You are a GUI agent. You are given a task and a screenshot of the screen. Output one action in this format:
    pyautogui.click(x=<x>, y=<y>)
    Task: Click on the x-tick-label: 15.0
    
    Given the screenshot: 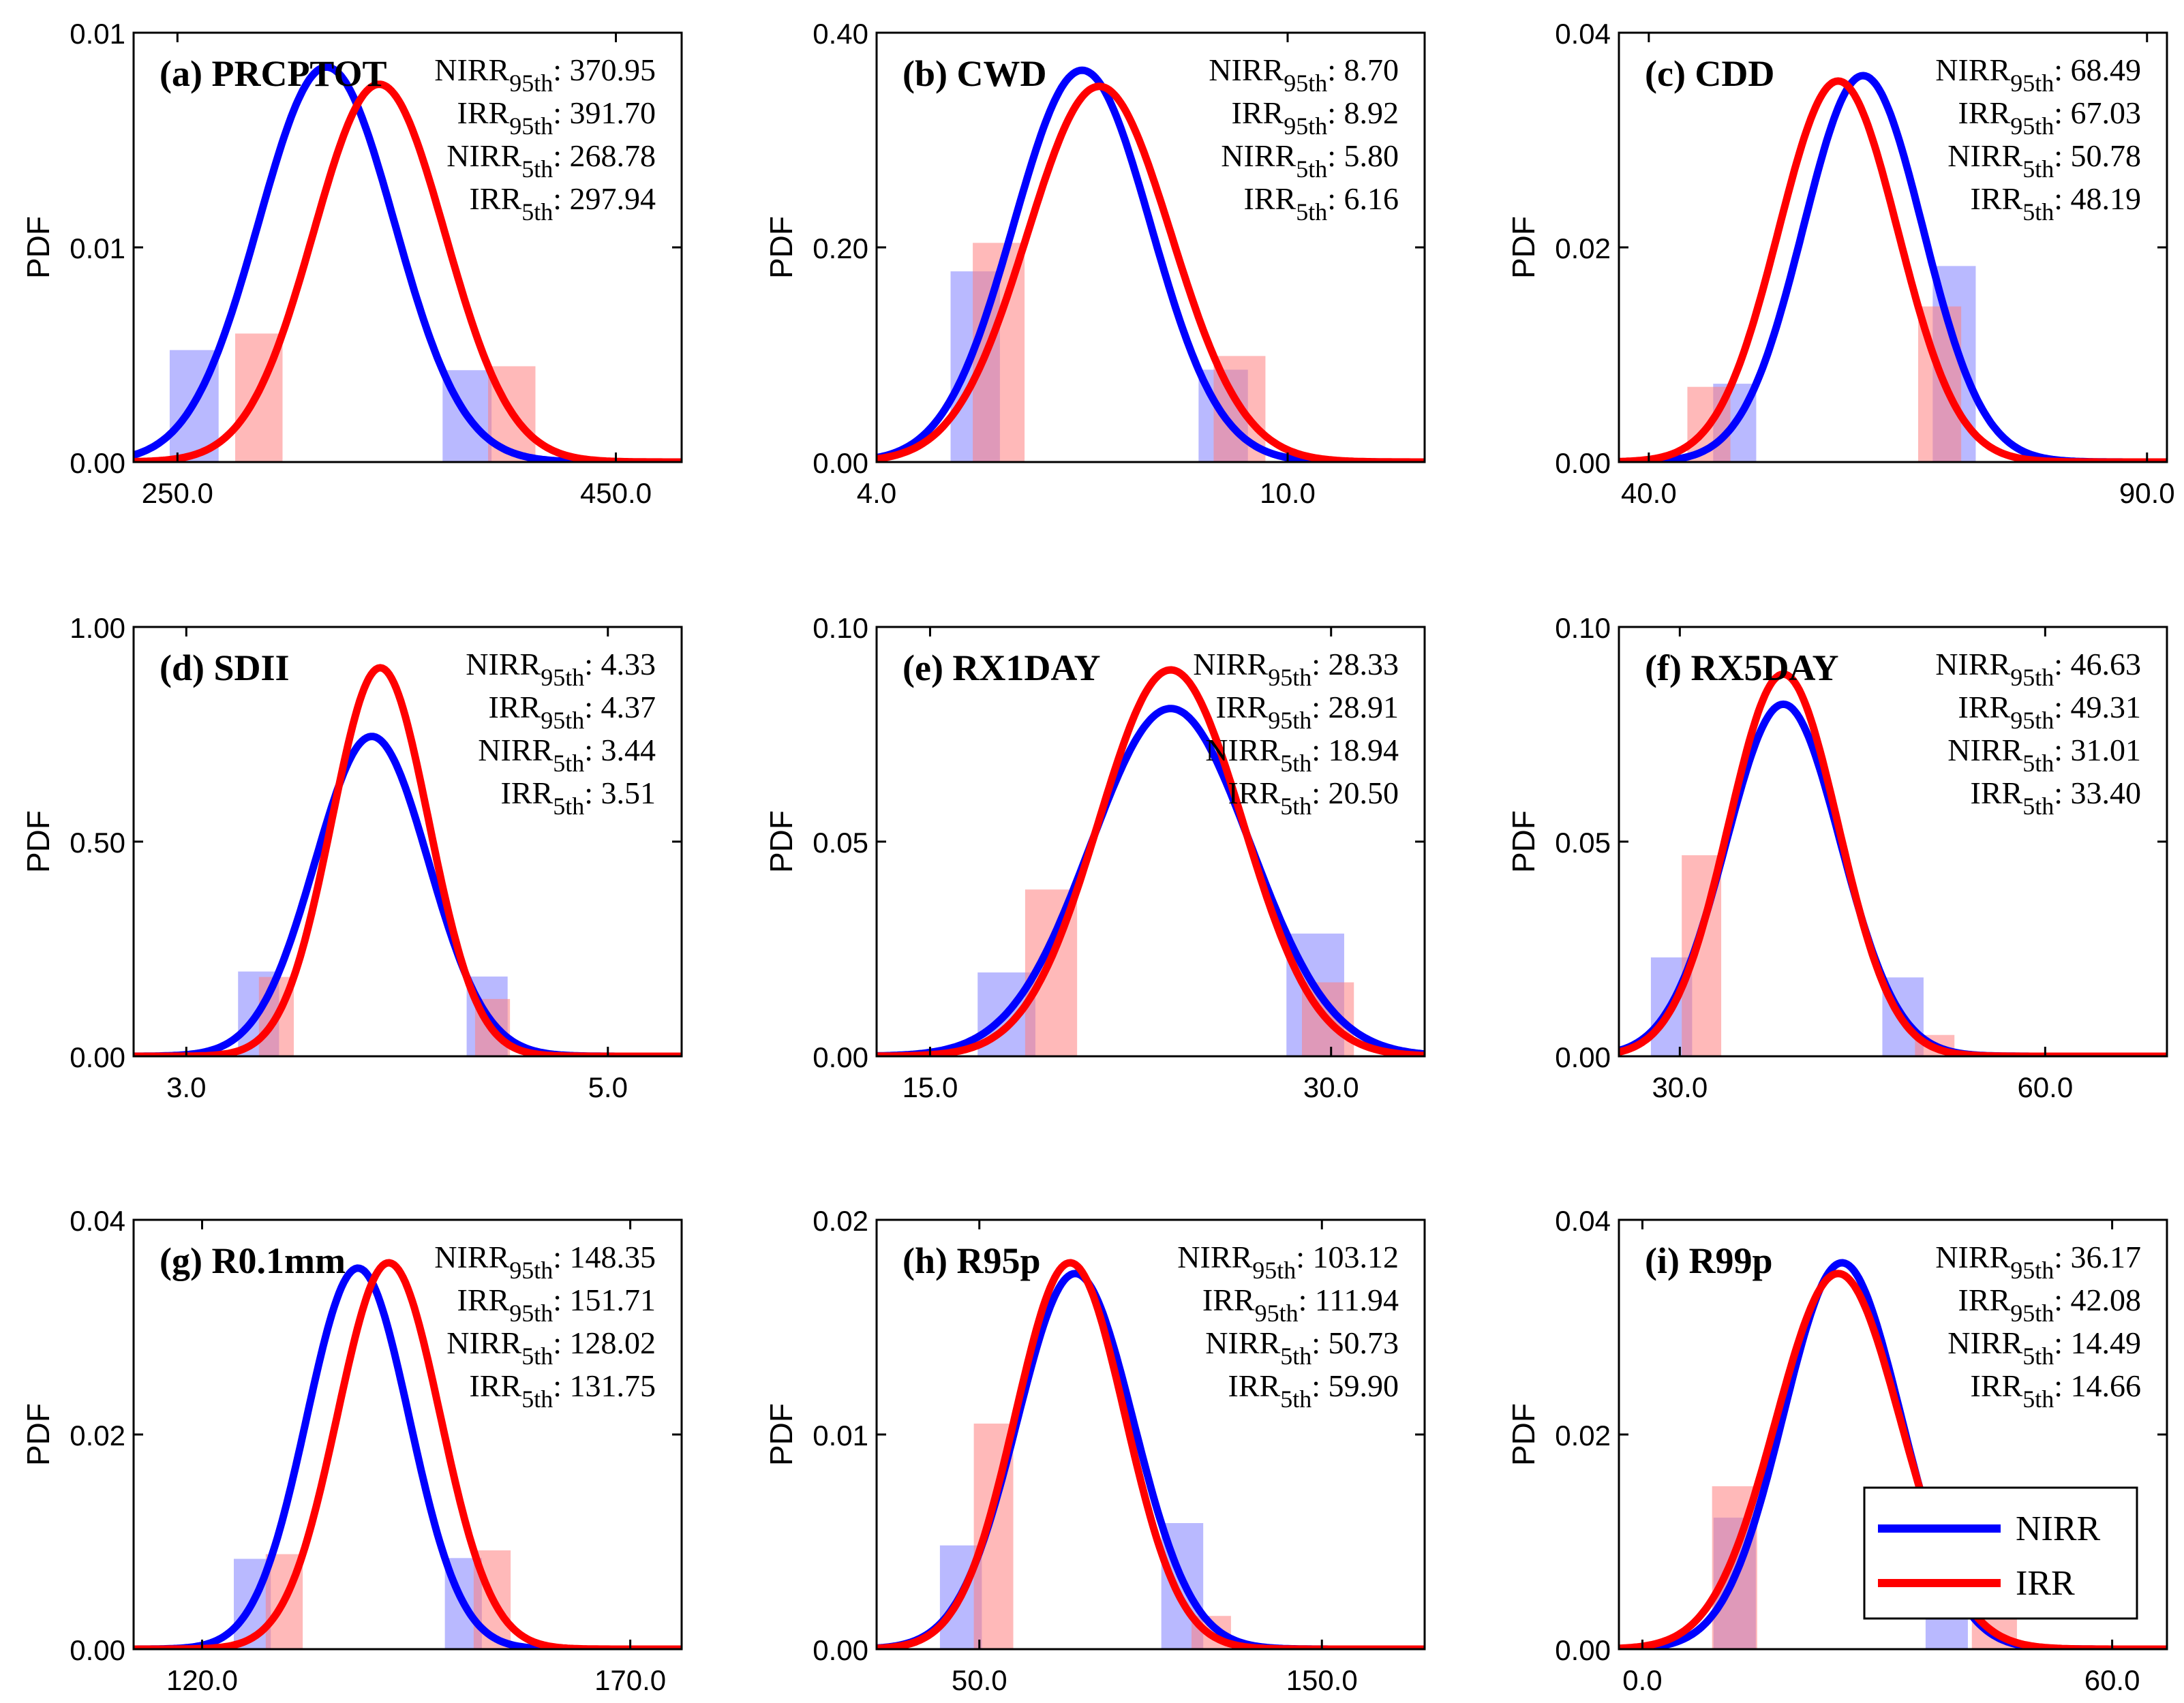 What is the action you would take?
    pyautogui.click(x=930, y=1087)
    